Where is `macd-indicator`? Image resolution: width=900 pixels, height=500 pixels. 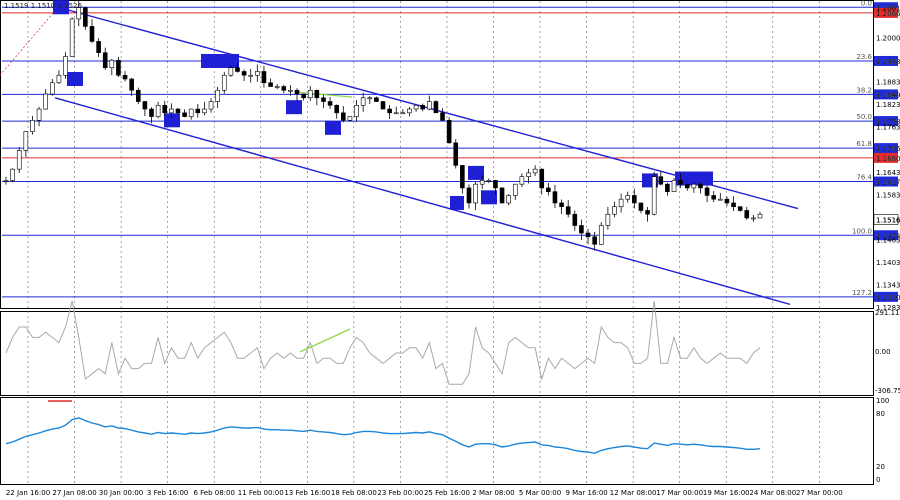
macd-indicator is located at coordinates (383, 342).